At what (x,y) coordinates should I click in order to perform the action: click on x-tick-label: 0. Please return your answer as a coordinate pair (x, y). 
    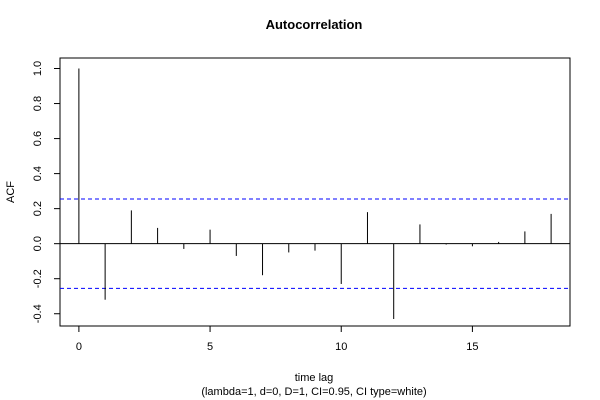
    Looking at the image, I should click on (79, 347).